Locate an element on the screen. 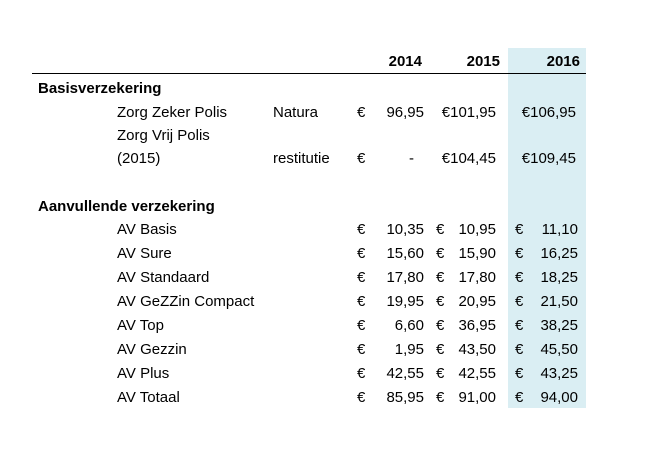 The height and width of the screenshot is (454, 645). value-2014: 85,95 is located at coordinates (405, 397).